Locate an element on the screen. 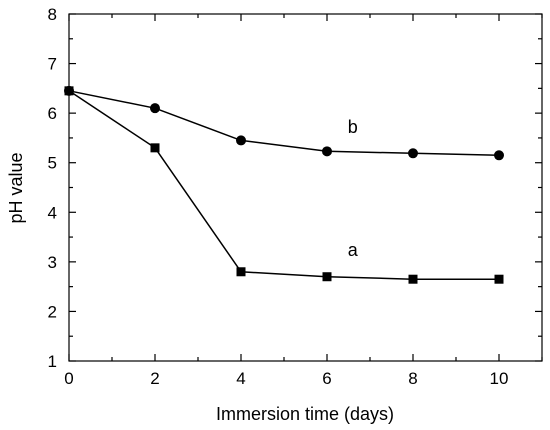 The image size is (550, 430). y-tick-label: 4 is located at coordinates (52, 212).